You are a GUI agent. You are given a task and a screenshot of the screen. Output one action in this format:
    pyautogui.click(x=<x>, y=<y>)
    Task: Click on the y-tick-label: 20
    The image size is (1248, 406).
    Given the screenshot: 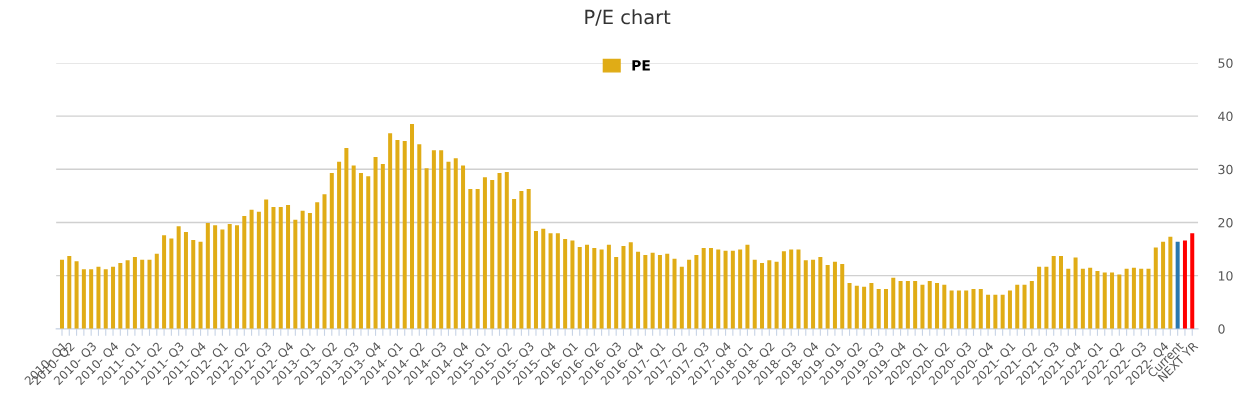 What is the action you would take?
    pyautogui.click(x=1225, y=222)
    